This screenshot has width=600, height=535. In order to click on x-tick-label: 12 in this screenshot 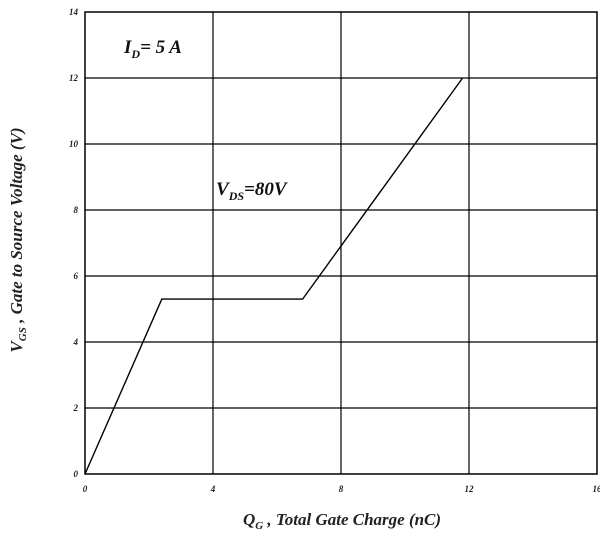, I will do `click(470, 489)`.